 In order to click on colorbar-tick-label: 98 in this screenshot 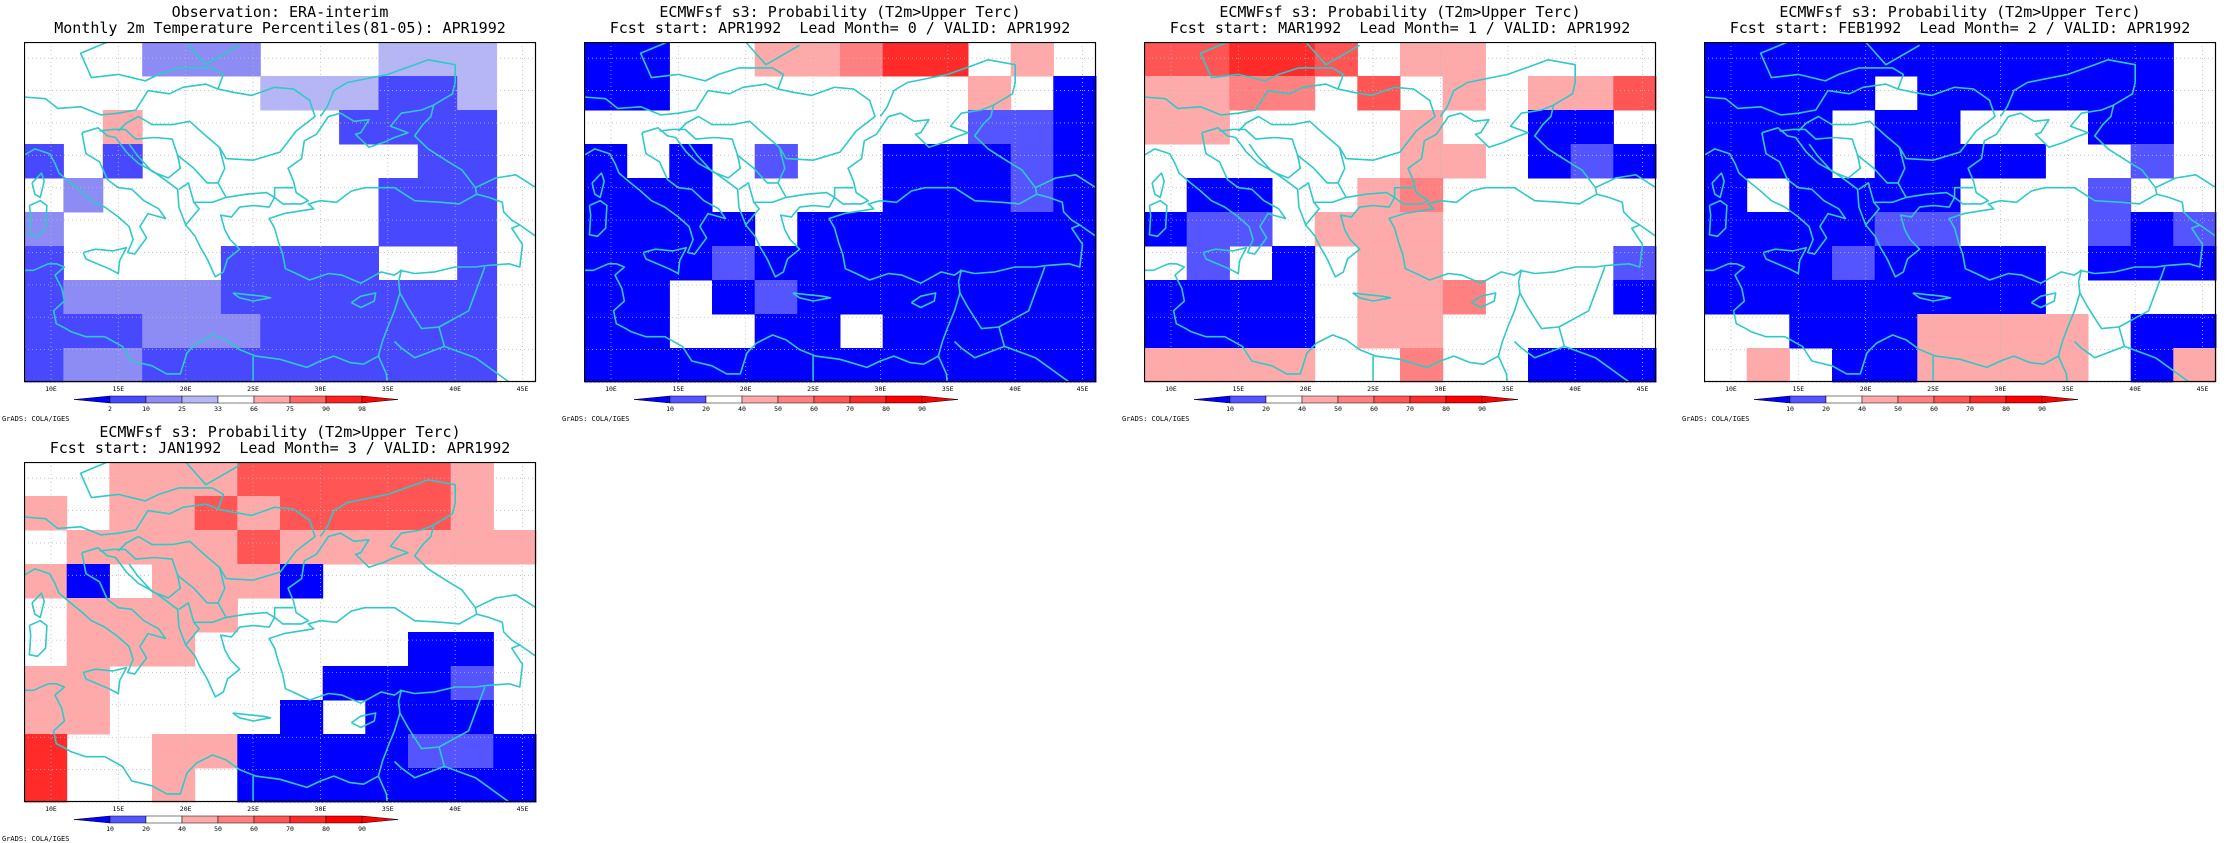, I will do `click(362, 409)`.